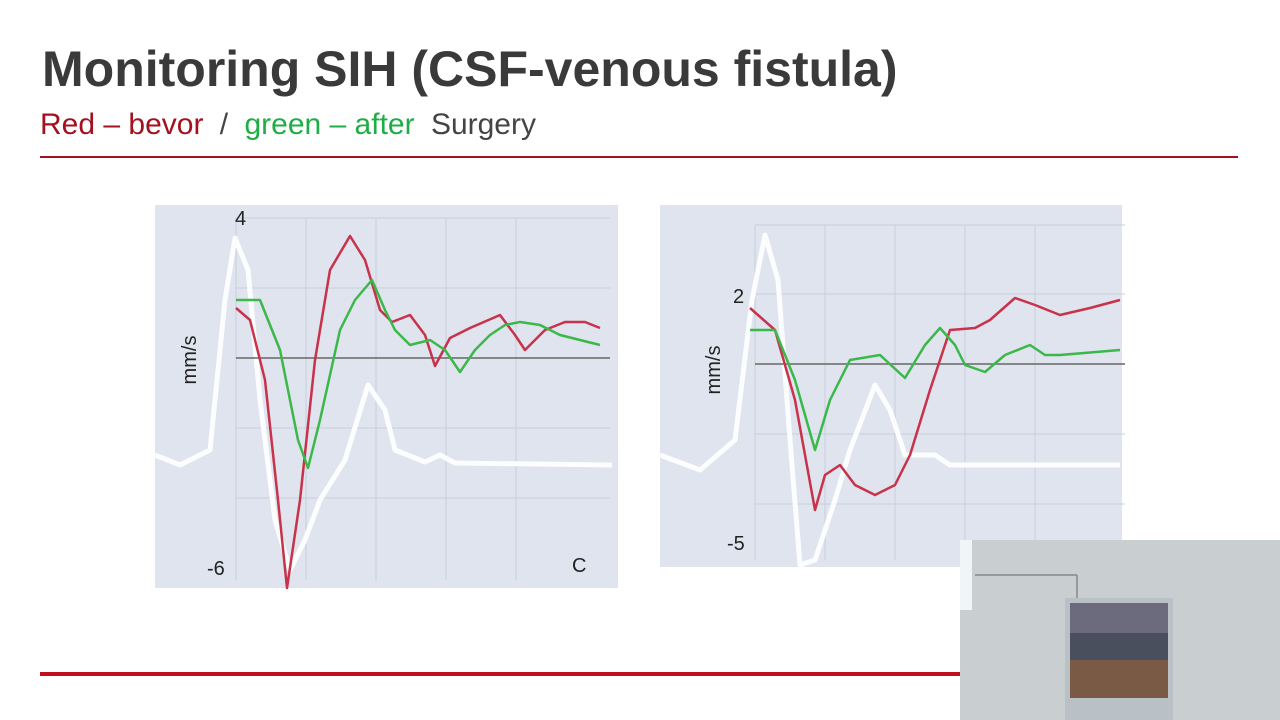  What do you see at coordinates (738, 297) in the screenshot?
I see `axis-top-label: 2` at bounding box center [738, 297].